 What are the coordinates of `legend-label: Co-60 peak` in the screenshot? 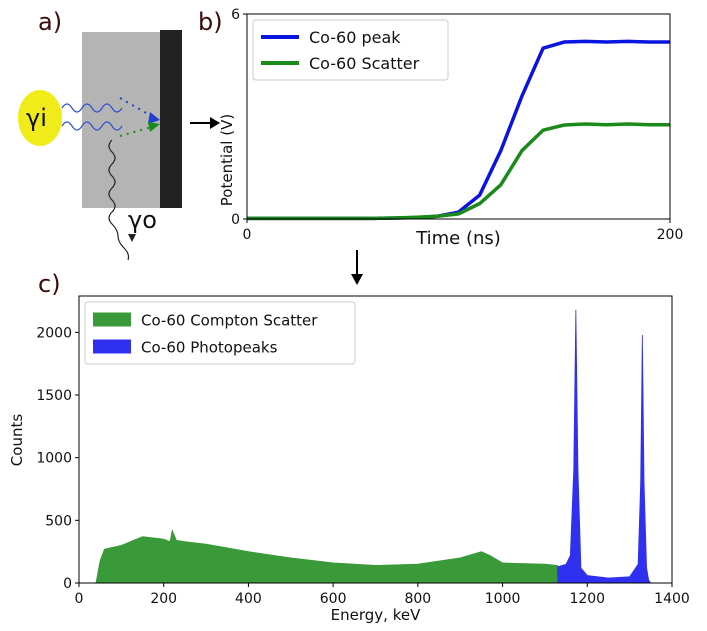 It's located at (355, 37).